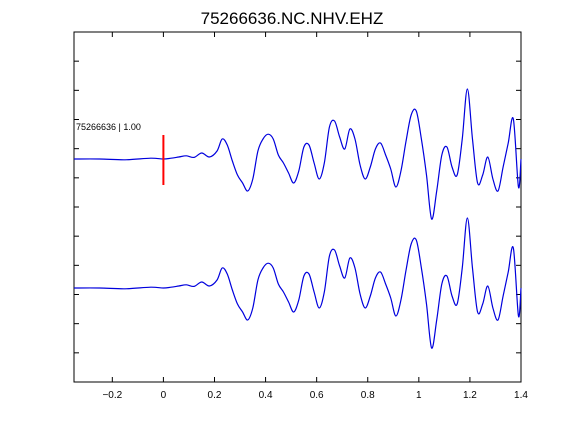  I want to click on x-tick-label: 0.6, so click(317, 395).